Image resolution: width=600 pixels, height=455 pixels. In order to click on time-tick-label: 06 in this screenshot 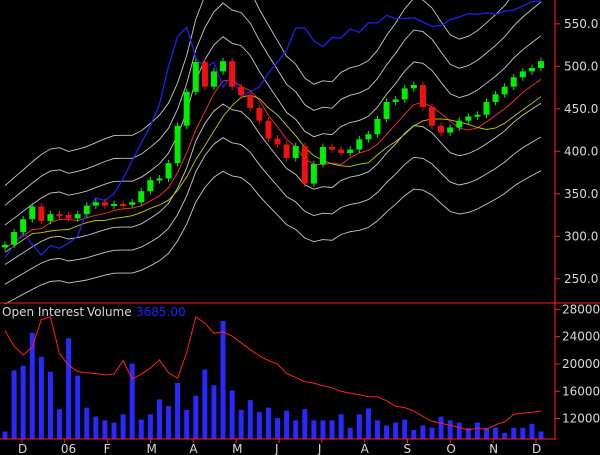, I will do `click(68, 448)`.